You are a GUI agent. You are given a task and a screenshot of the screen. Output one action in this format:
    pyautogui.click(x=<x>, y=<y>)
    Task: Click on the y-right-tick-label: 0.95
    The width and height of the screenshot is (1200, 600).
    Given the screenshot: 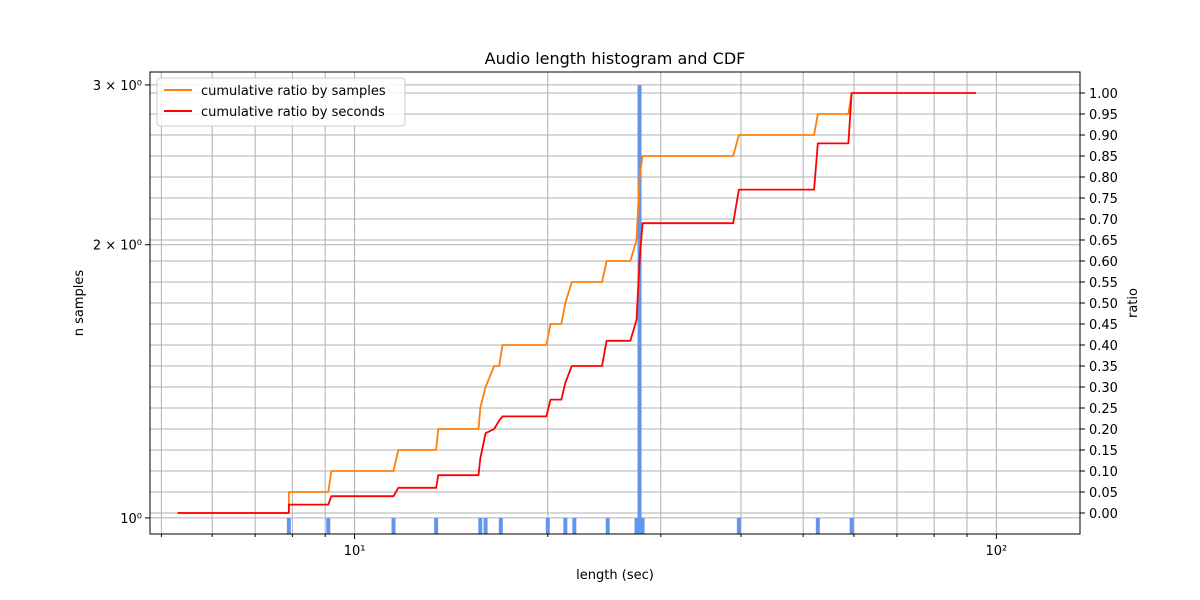 What is the action you would take?
    pyautogui.click(x=1103, y=115)
    